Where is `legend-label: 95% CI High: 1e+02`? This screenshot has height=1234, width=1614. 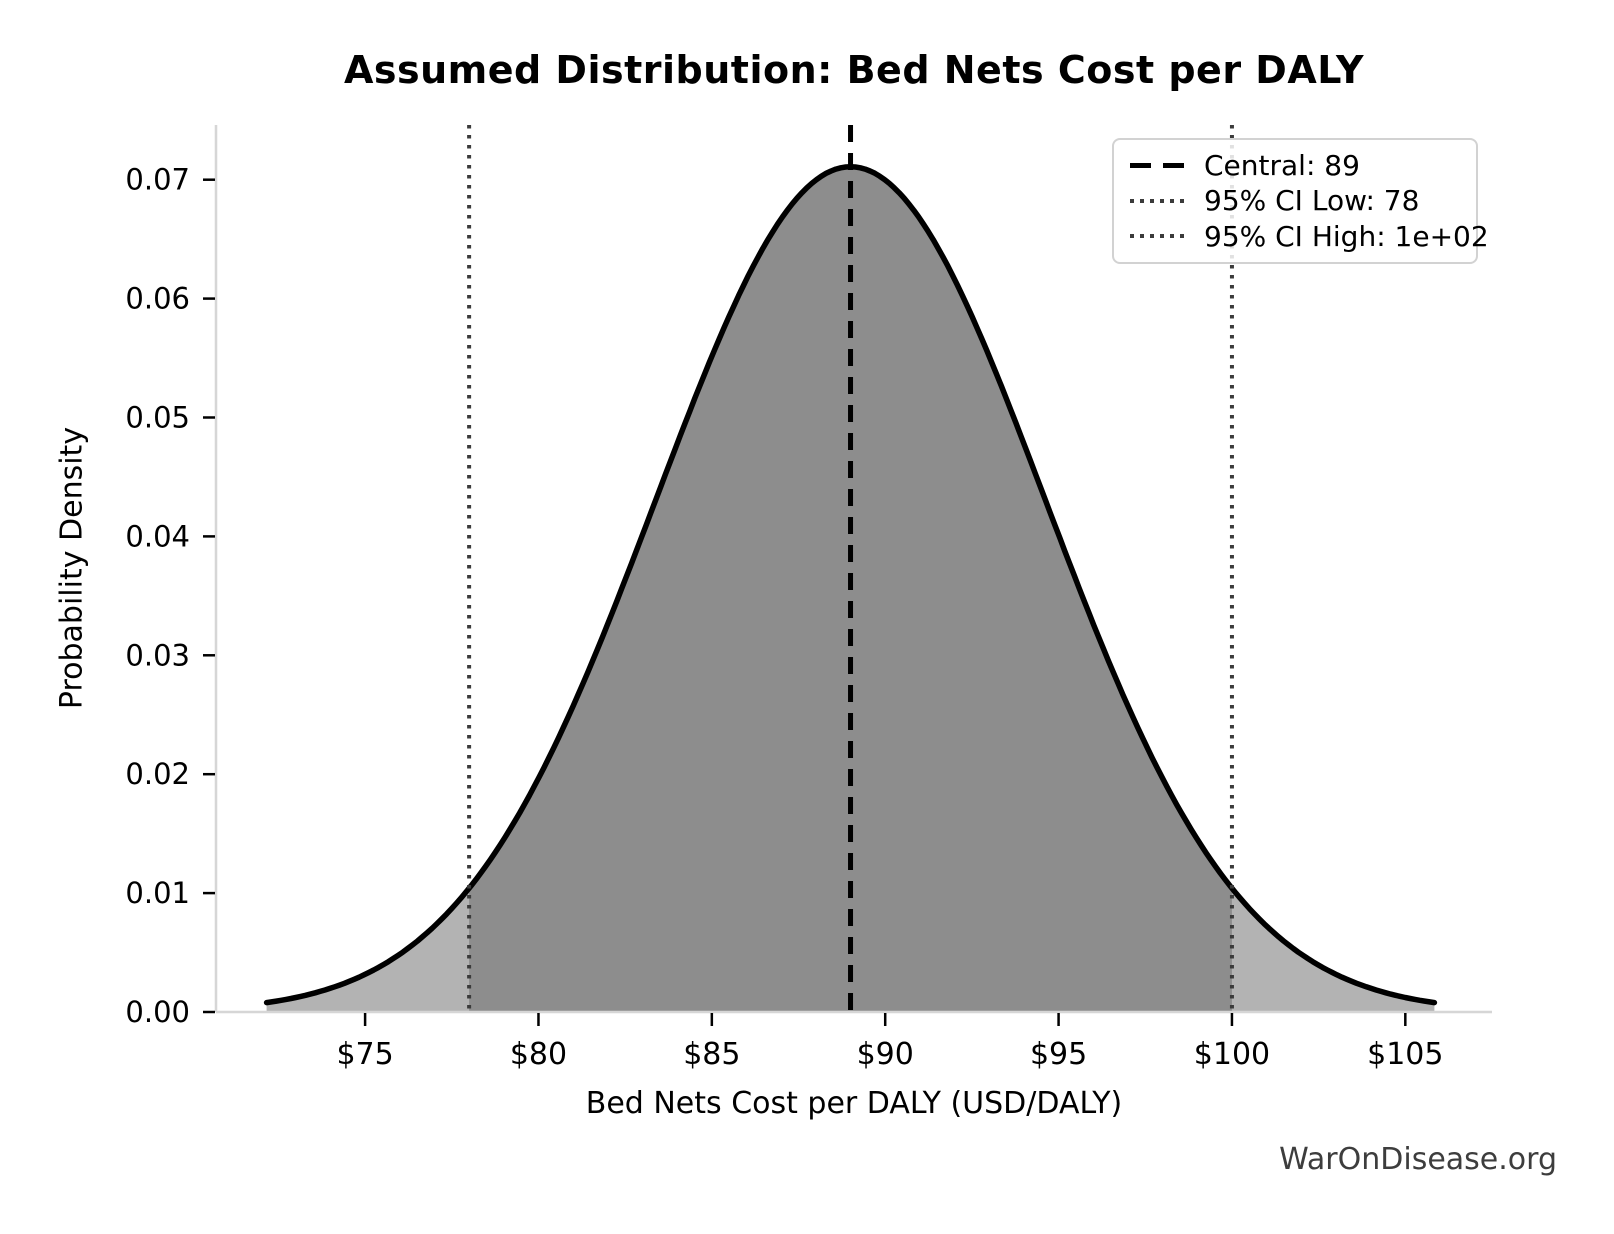
legend-label: 95% CI High: 1e+02 is located at coordinates (1346, 236).